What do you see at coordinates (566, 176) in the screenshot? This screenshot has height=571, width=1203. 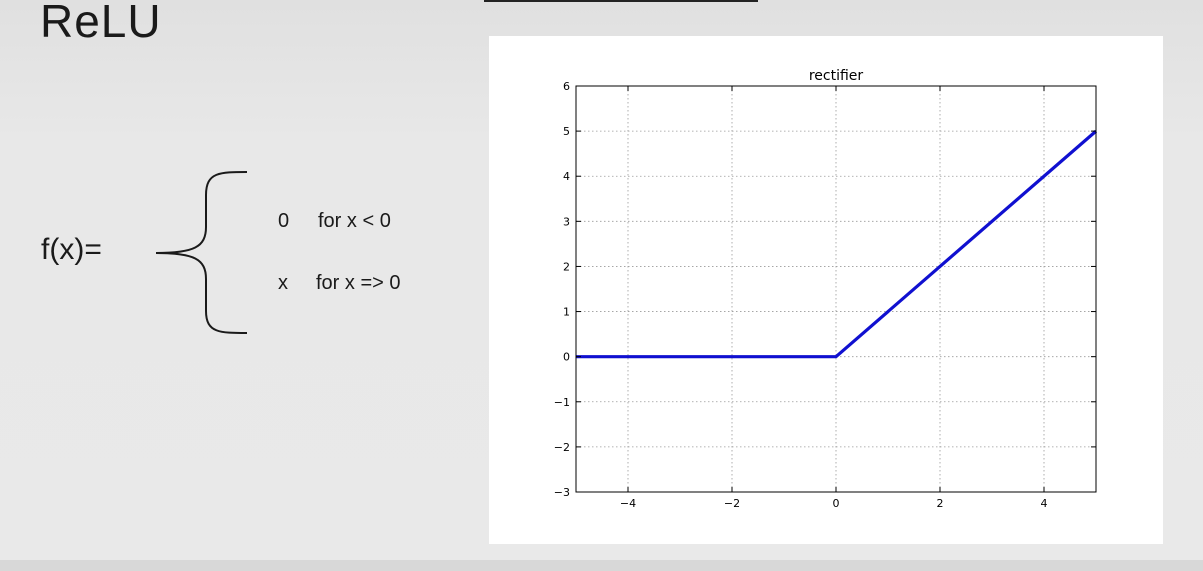 I see `y-tick-label: 4` at bounding box center [566, 176].